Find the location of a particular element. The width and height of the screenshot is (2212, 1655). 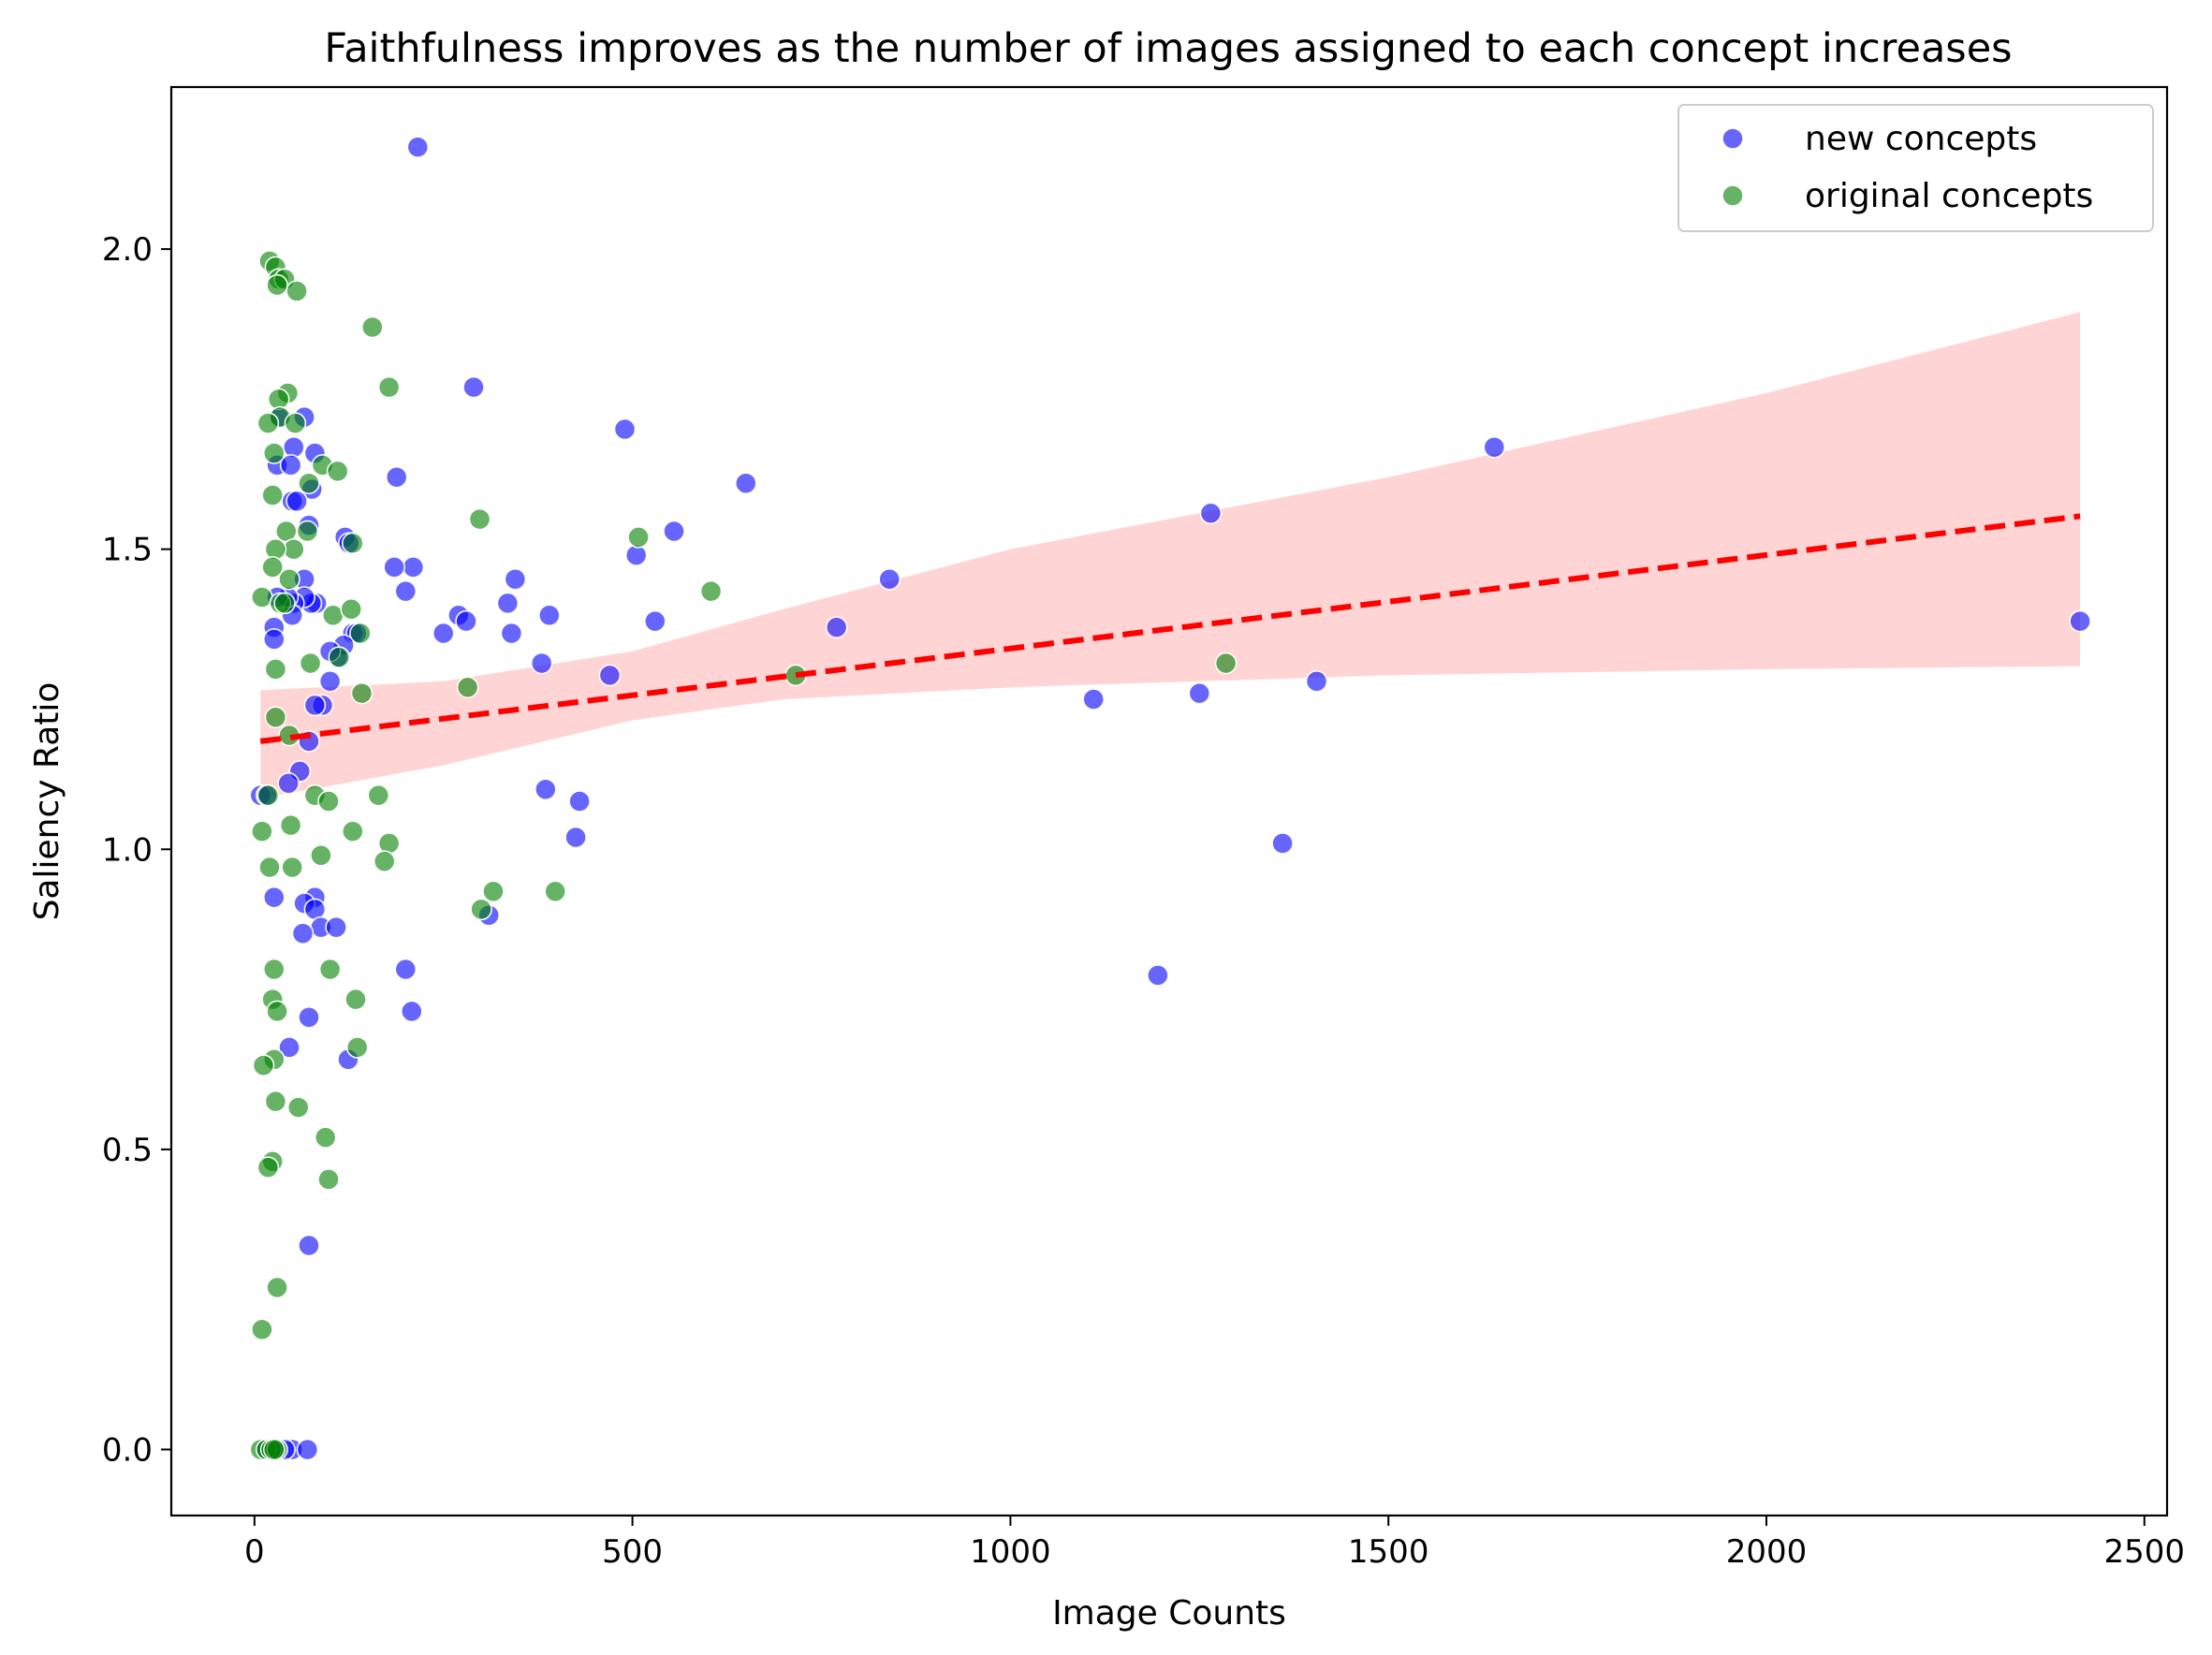

x-tick-label: 2000 is located at coordinates (1767, 1552).